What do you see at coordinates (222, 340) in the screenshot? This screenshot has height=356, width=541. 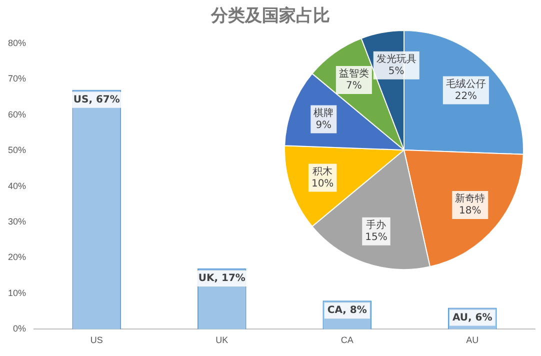 I see `x-tick-label: UK` at bounding box center [222, 340].